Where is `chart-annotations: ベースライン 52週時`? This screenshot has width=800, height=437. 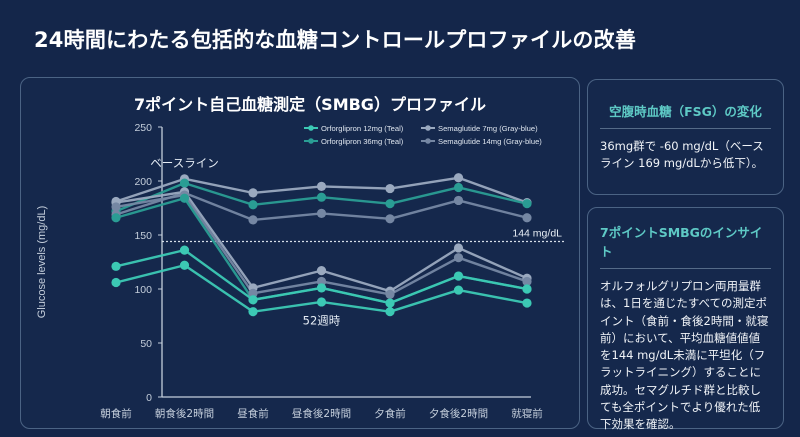 chart-annotations: ベースライン 52週時 is located at coordinates (245, 242).